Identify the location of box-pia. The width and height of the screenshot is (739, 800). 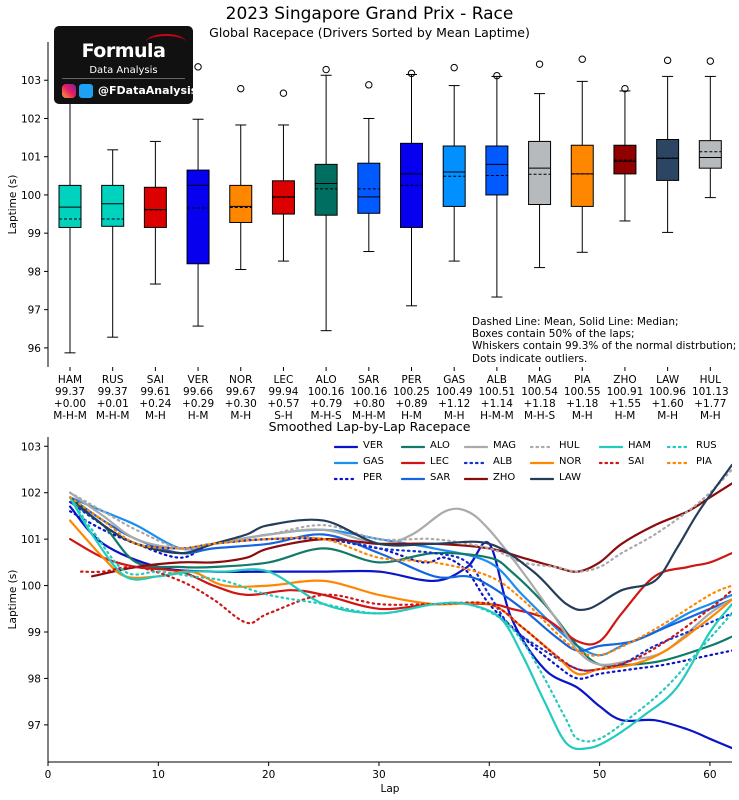
(582, 154).